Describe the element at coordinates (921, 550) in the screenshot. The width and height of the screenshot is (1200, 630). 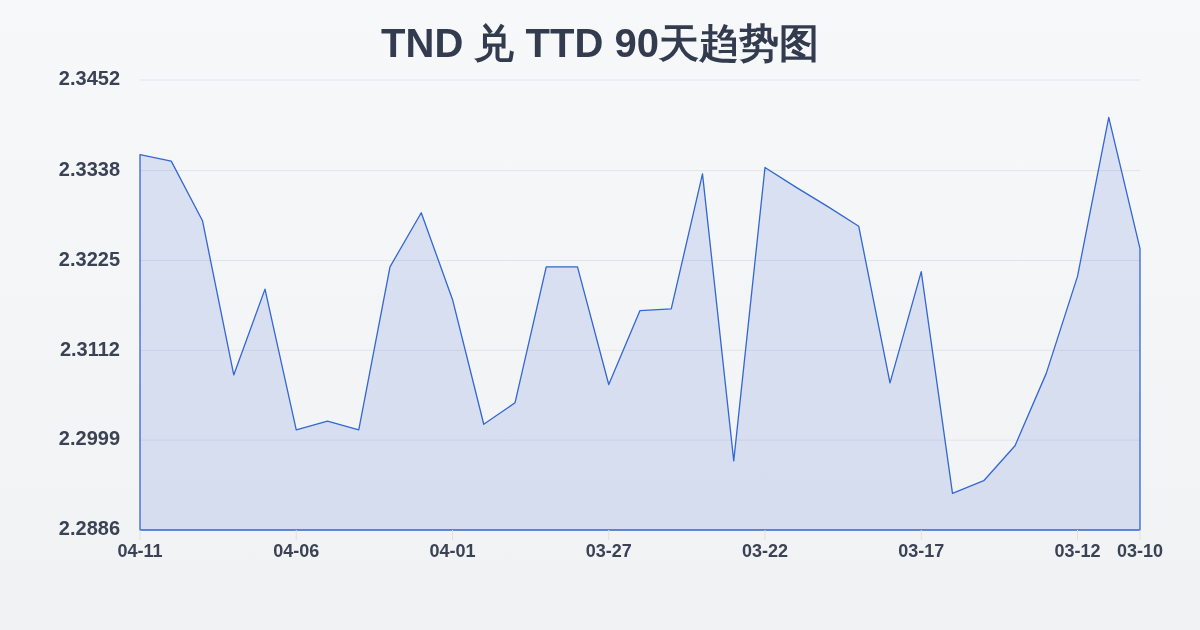
I see `x-tick-label: 03-17` at that location.